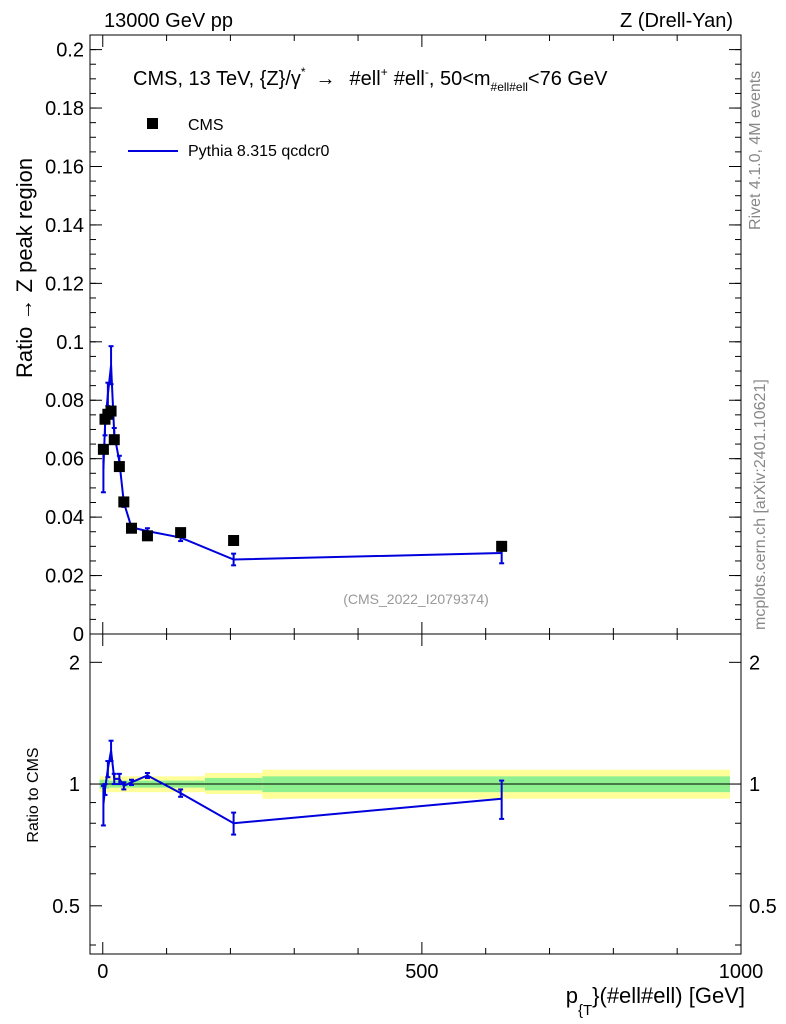 Image resolution: width=786 pixels, height=1024 pixels. I want to click on x-axis-label: p{T}(#ell#ell) [GeV], so click(655, 1001).